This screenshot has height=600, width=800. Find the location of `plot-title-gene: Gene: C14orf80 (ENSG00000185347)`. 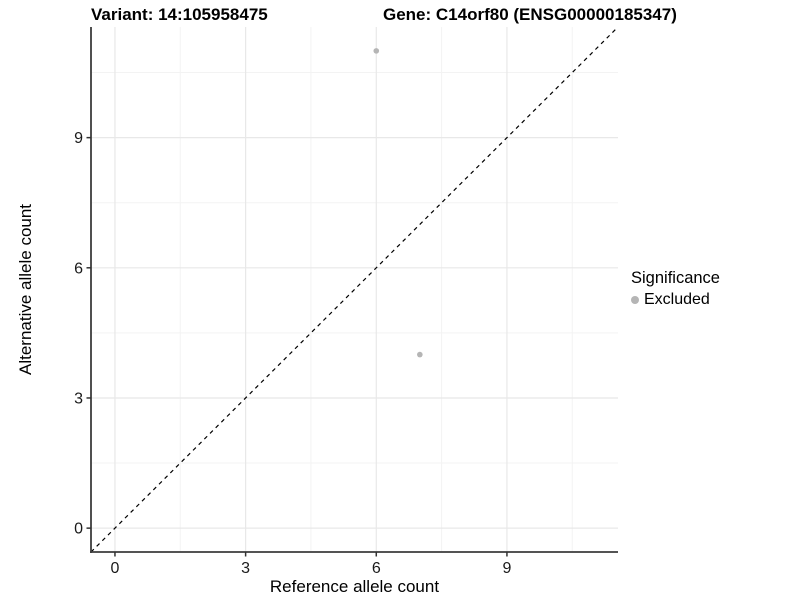

plot-title-gene: Gene: C14orf80 (ENSG00000185347) is located at coordinates (530, 14).